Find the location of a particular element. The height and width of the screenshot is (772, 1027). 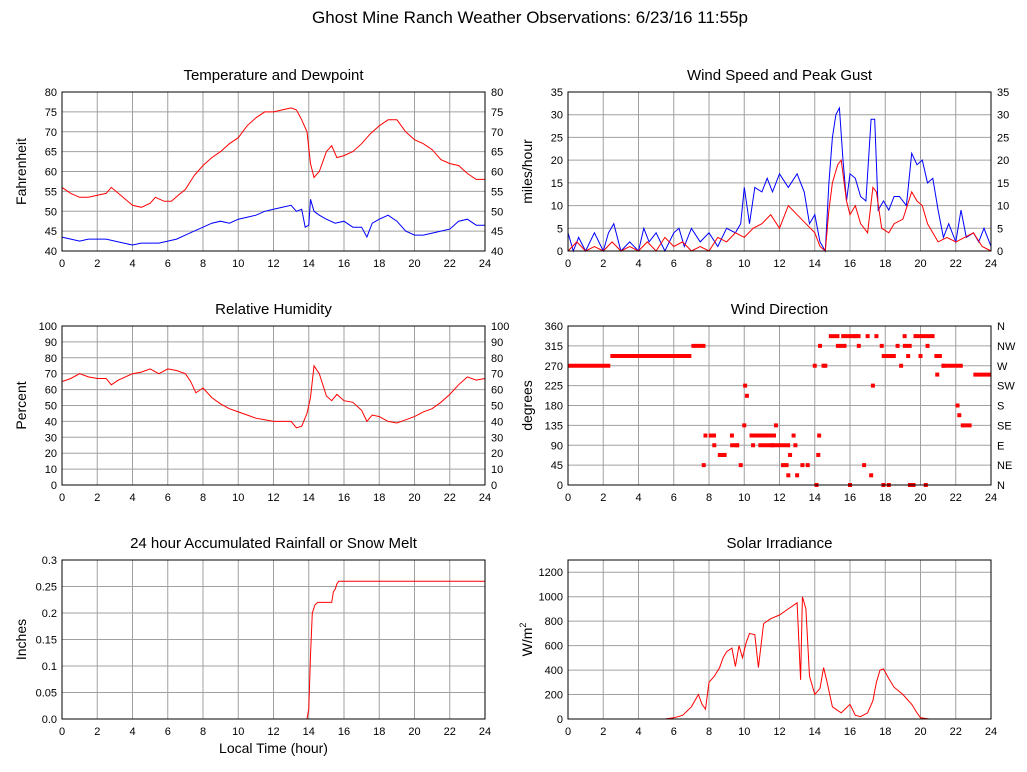

y-tick-label-right: 30 is located at coordinates (1003, 116).